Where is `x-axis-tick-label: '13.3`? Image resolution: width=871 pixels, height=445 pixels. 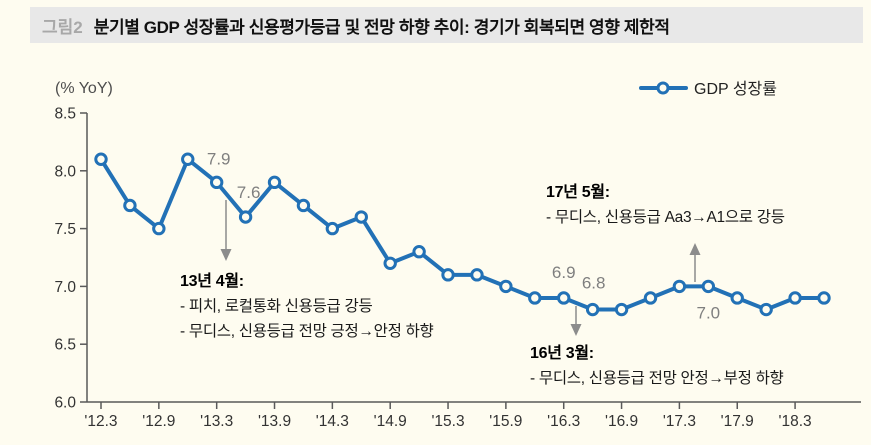
x-axis-tick-label: '13.3 is located at coordinates (216, 421).